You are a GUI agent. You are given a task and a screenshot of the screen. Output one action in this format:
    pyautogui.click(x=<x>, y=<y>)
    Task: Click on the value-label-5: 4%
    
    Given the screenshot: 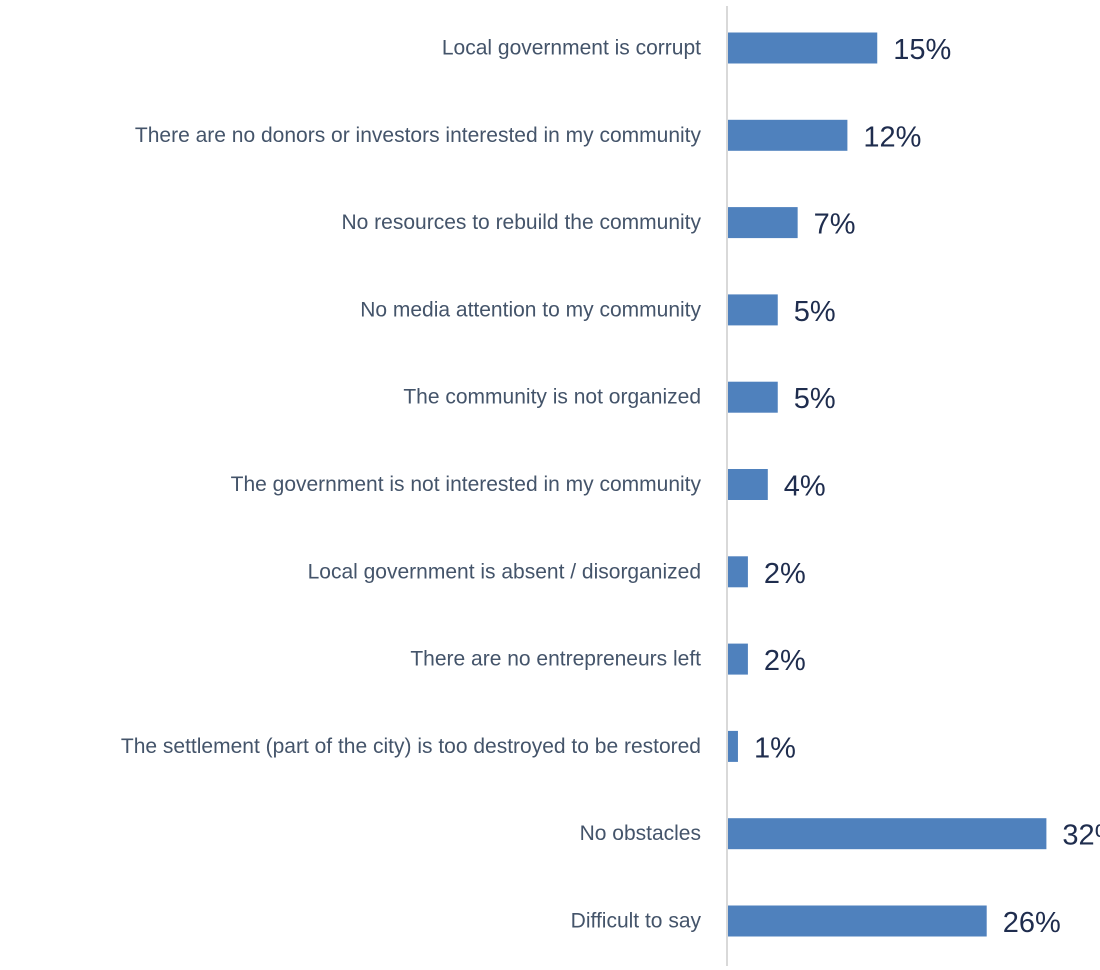 What is the action you would take?
    pyautogui.click(x=805, y=487)
    